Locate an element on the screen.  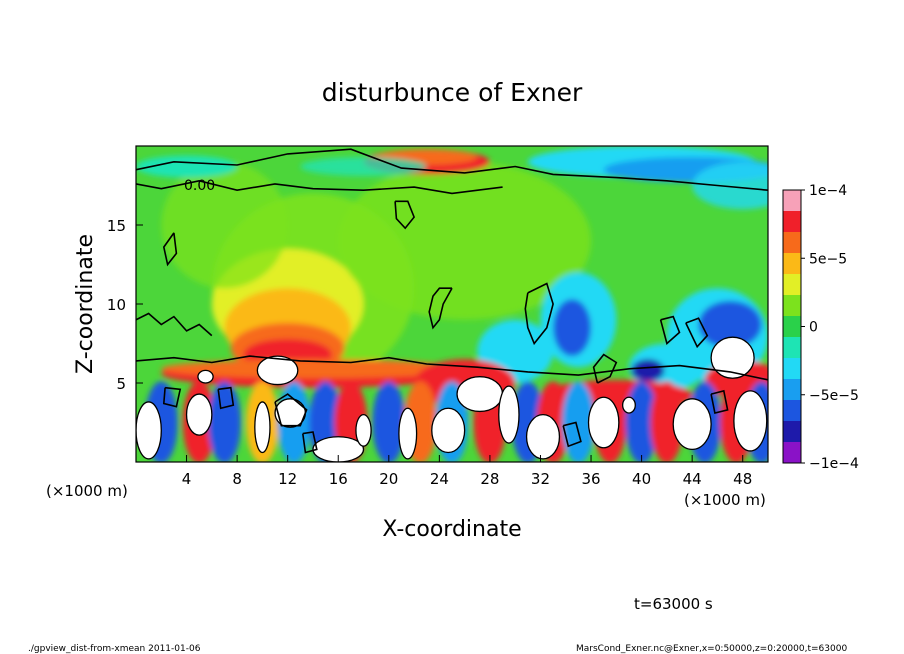
y-axis-ticks: 5 10 15 is located at coordinates (125, 305).